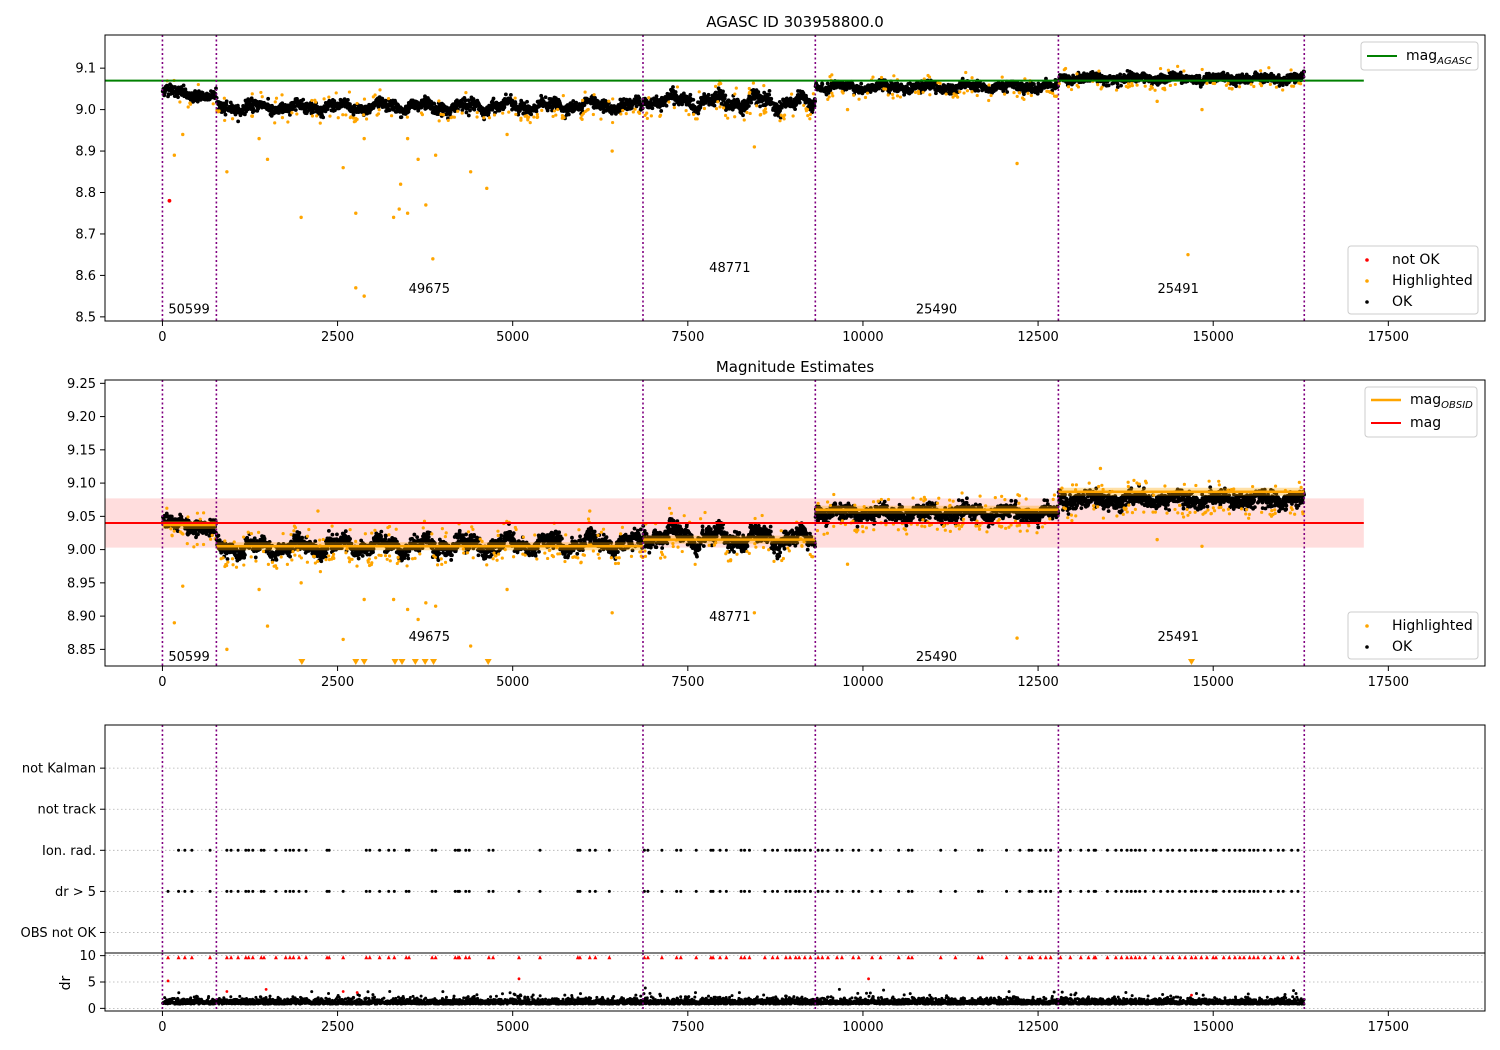  Describe the element at coordinates (942, 86) in the screenshot. I see `highlighted-points-fringe` at that location.